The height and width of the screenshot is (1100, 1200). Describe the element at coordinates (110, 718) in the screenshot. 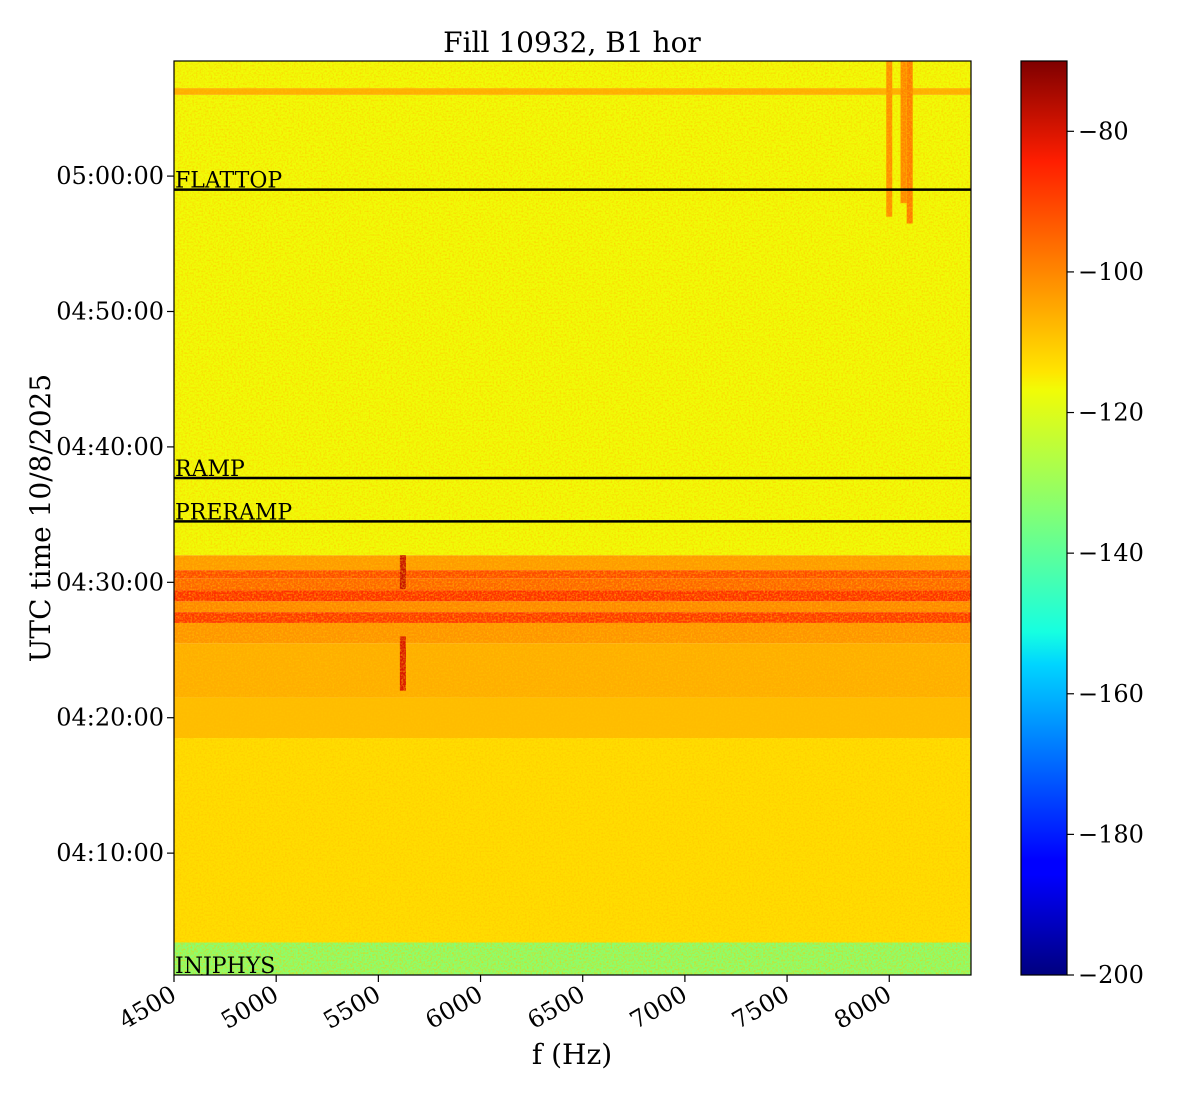

I see `y-tick-label: 04:20:00` at that location.